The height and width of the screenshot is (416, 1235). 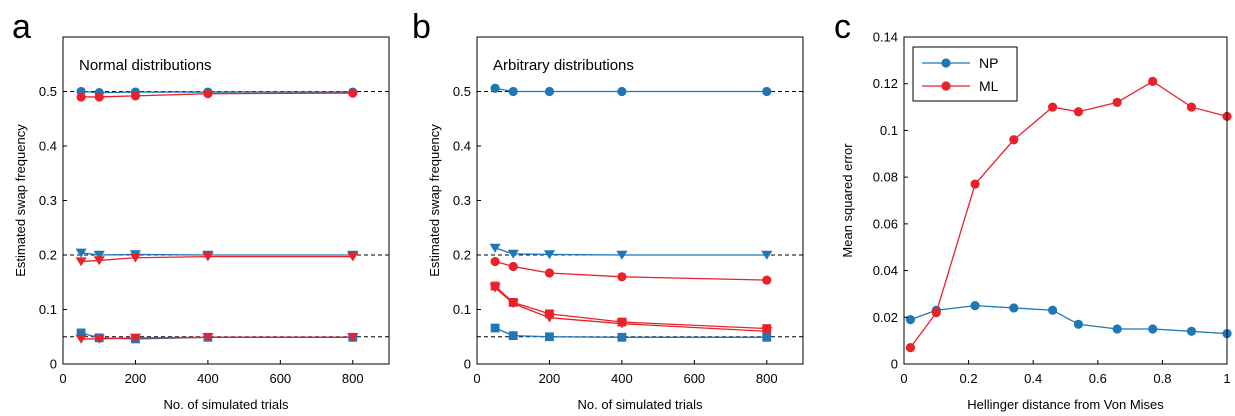 I want to click on panel-title: Arbitrary distributions, so click(x=563, y=65).